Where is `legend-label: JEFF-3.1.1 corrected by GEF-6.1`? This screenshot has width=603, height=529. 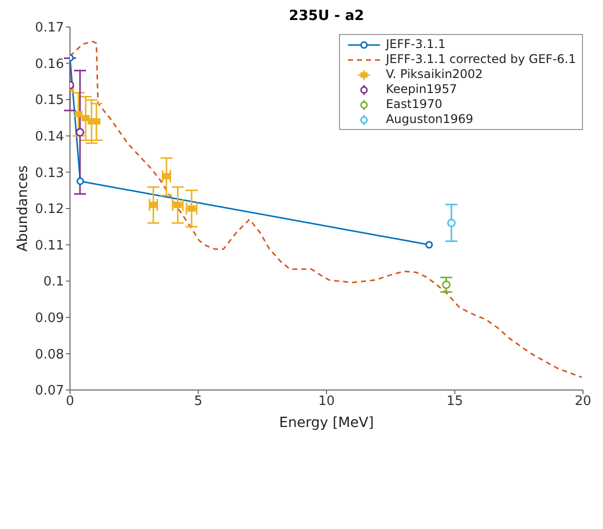 legend-label: JEFF-3.1.1 corrected by GEF-6.1 is located at coordinates (481, 59).